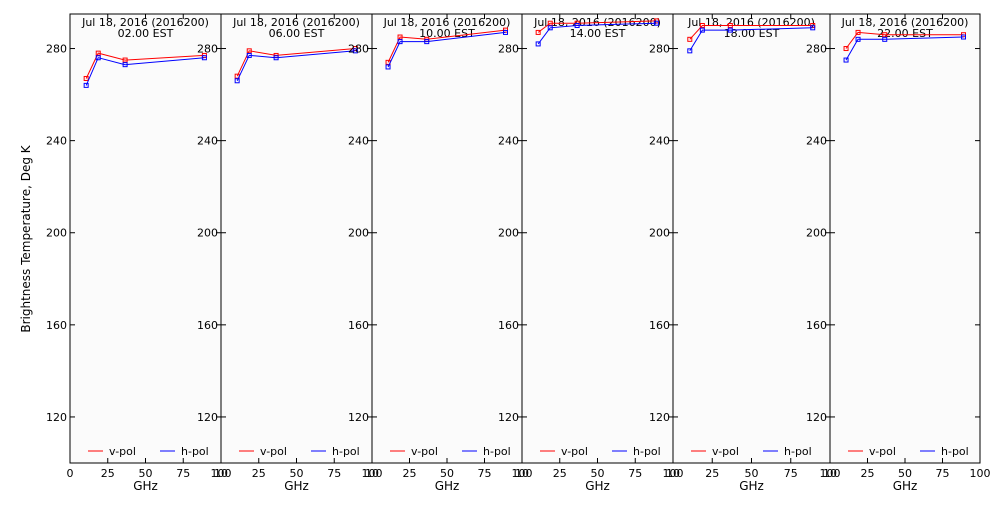 The width and height of the screenshot is (1000, 505). What do you see at coordinates (146, 33) in the screenshot?
I see `panel-subtitle: 02.00 EST` at bounding box center [146, 33].